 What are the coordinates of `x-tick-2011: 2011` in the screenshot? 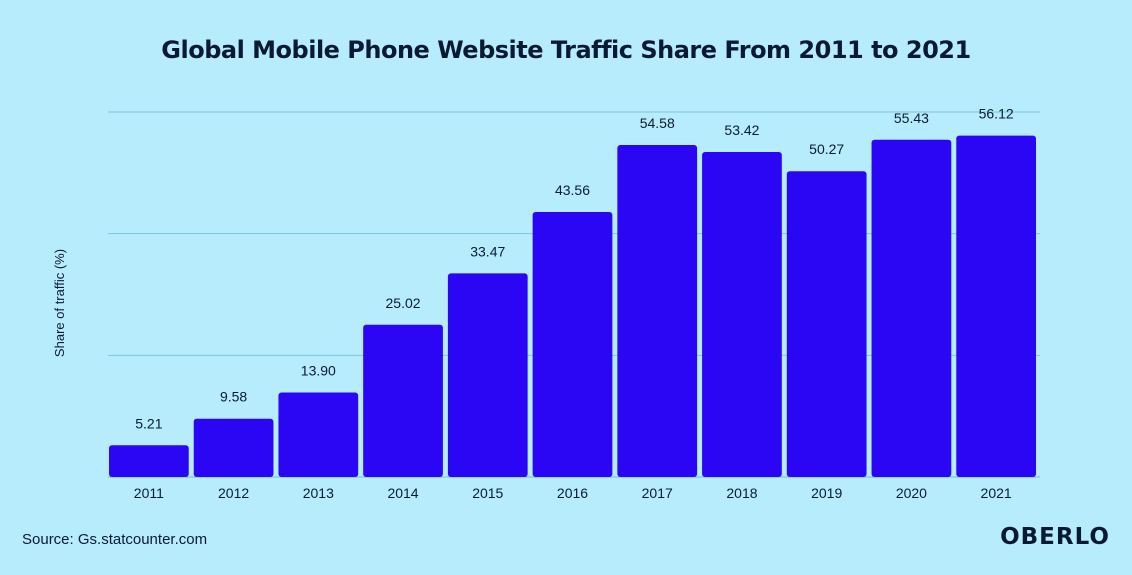 It's located at (149, 493).